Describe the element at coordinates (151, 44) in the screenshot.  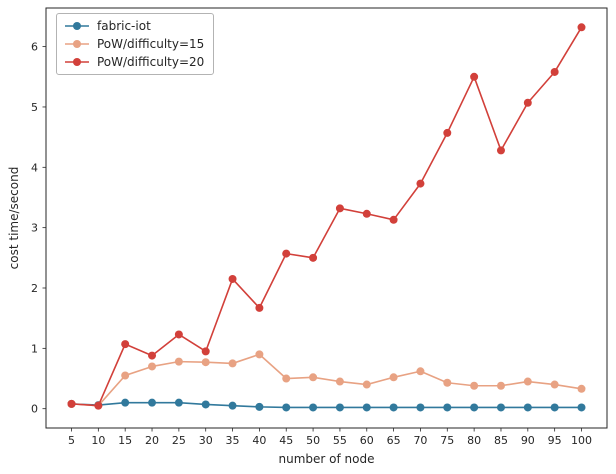
I see `legend-label: PoW/difficulty=15` at that location.